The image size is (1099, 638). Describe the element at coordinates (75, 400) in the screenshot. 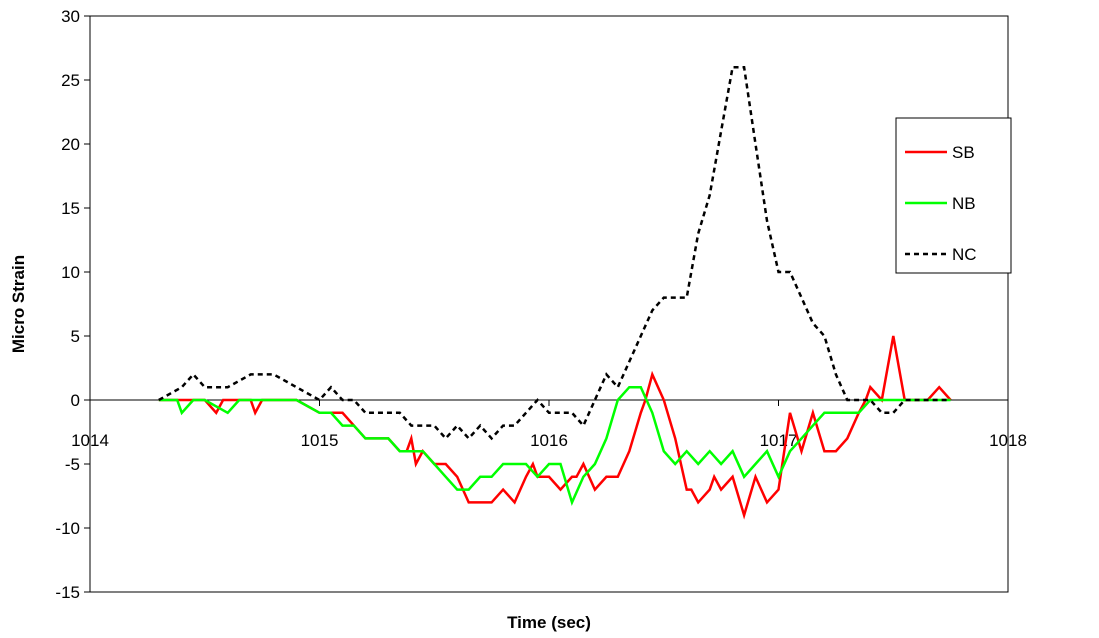

I see `y-tick-label: 0` at that location.